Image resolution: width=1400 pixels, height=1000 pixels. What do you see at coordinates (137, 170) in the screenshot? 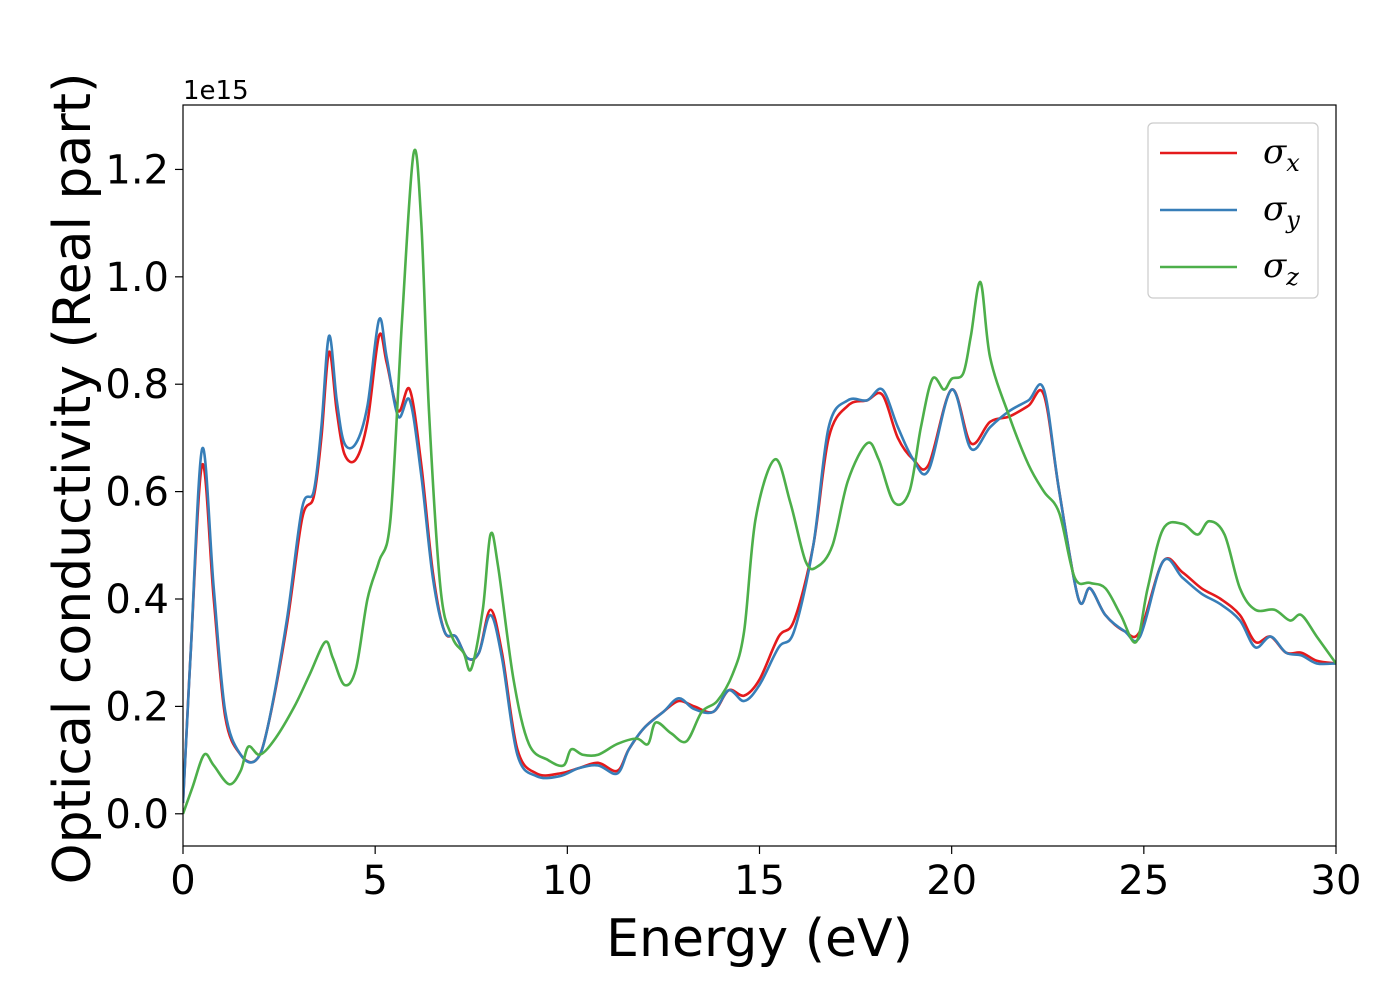
I see `y-tick-label: 1.2` at bounding box center [137, 170].